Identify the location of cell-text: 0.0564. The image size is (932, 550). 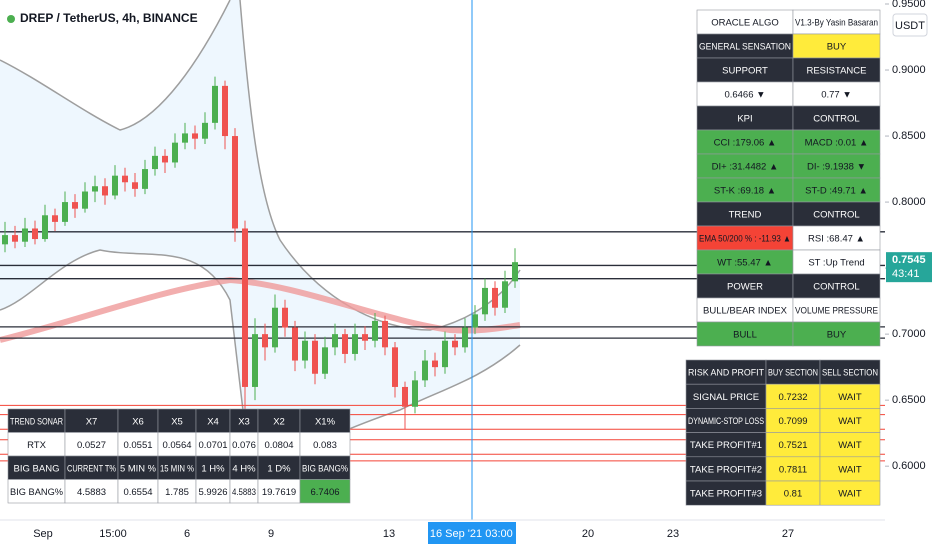
(176, 445).